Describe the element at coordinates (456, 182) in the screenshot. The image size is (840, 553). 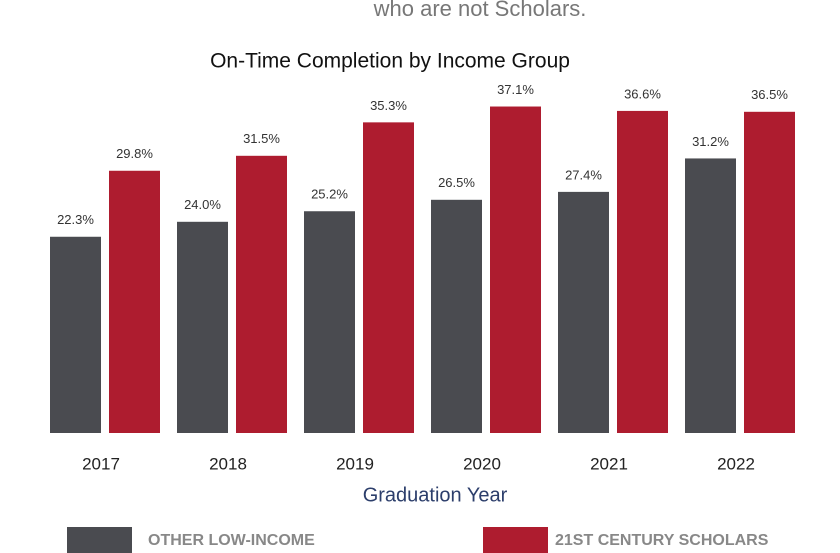
I see `value-label: 26.5%` at that location.